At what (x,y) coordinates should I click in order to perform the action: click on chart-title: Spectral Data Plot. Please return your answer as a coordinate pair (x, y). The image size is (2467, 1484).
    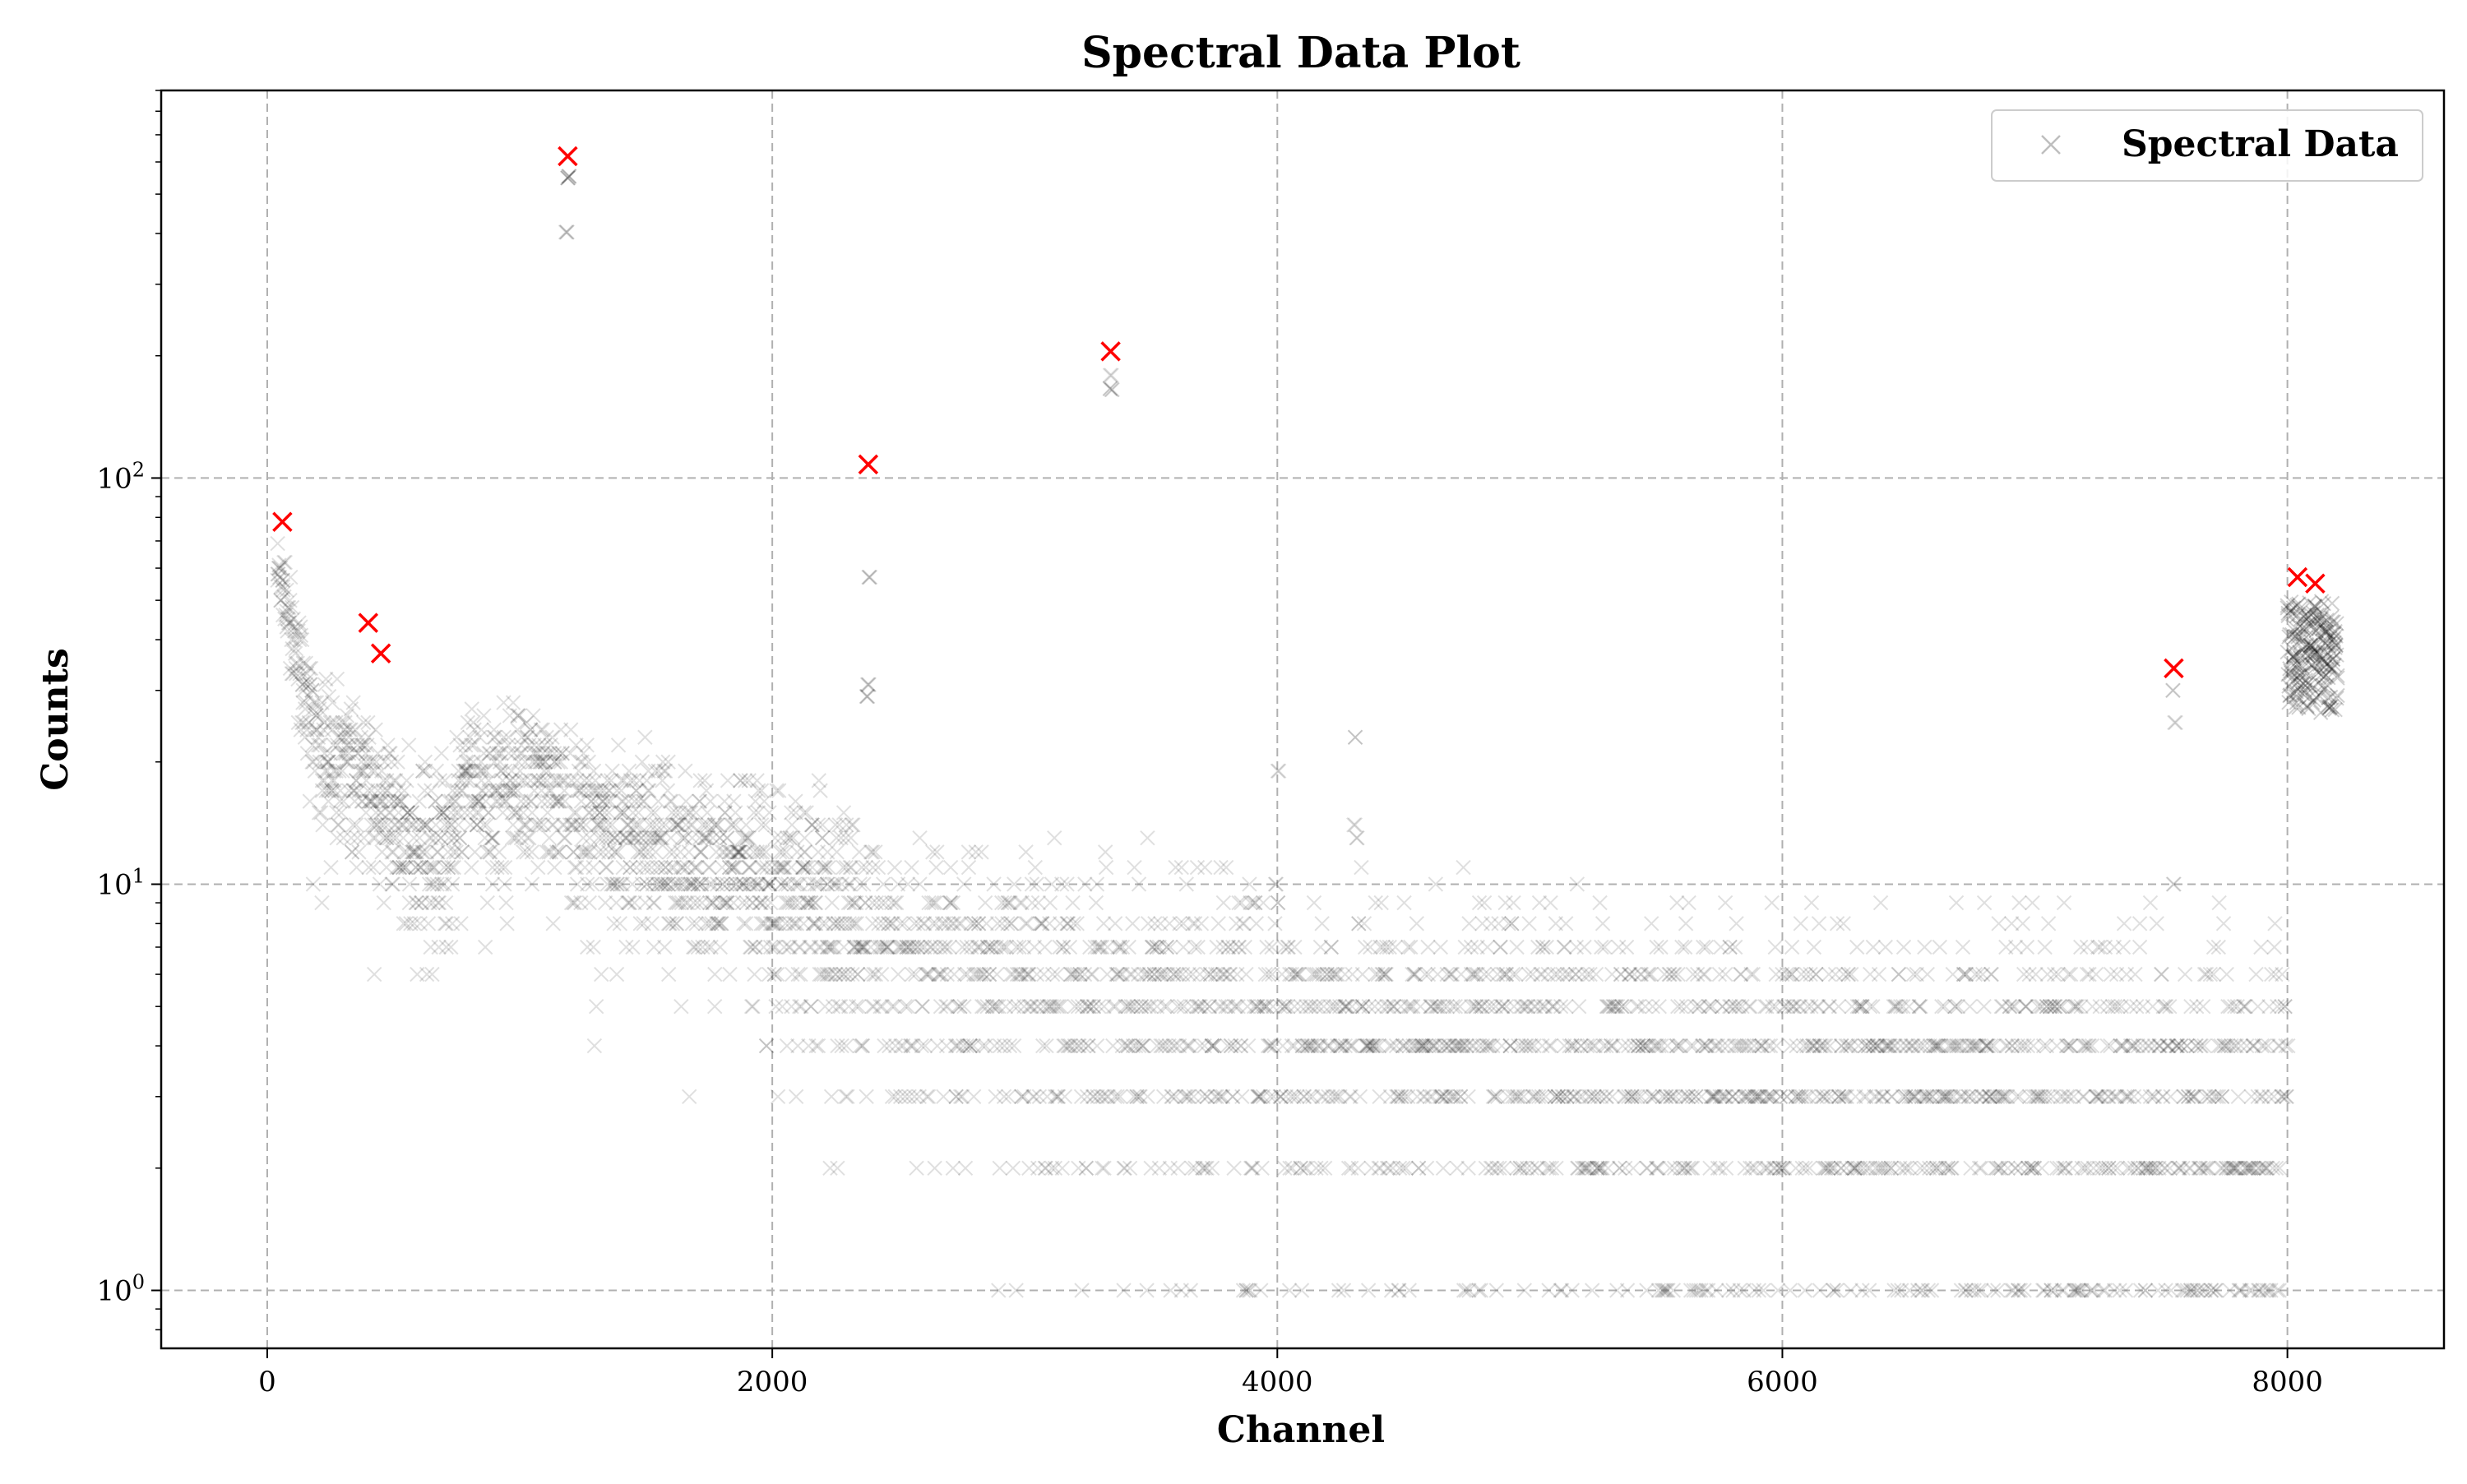
    Looking at the image, I should click on (1301, 53).